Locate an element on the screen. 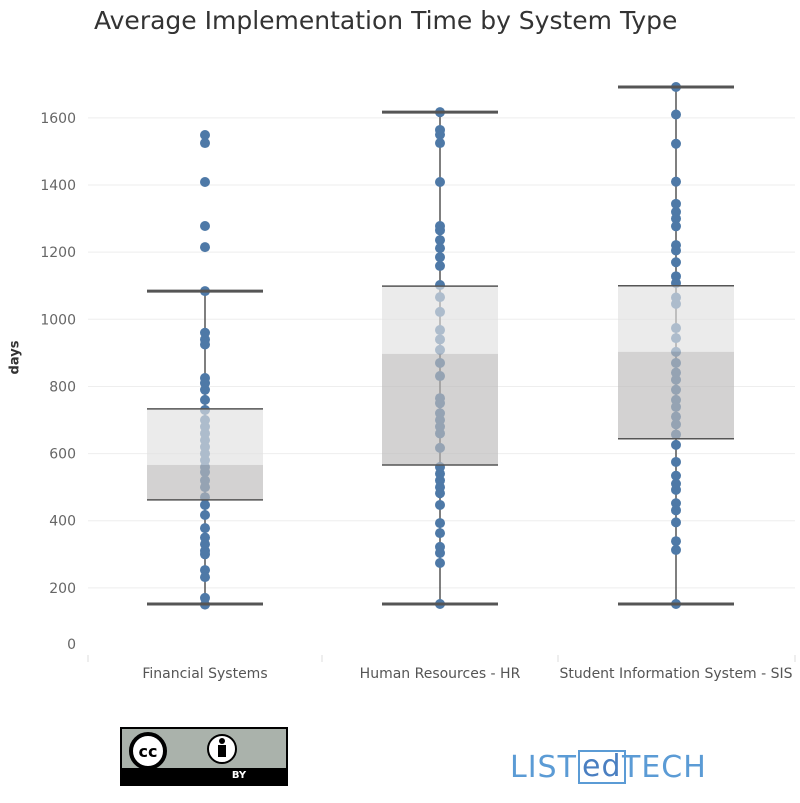 This screenshot has width=800, height=803. y-tick-label: 1600 is located at coordinates (58, 119).